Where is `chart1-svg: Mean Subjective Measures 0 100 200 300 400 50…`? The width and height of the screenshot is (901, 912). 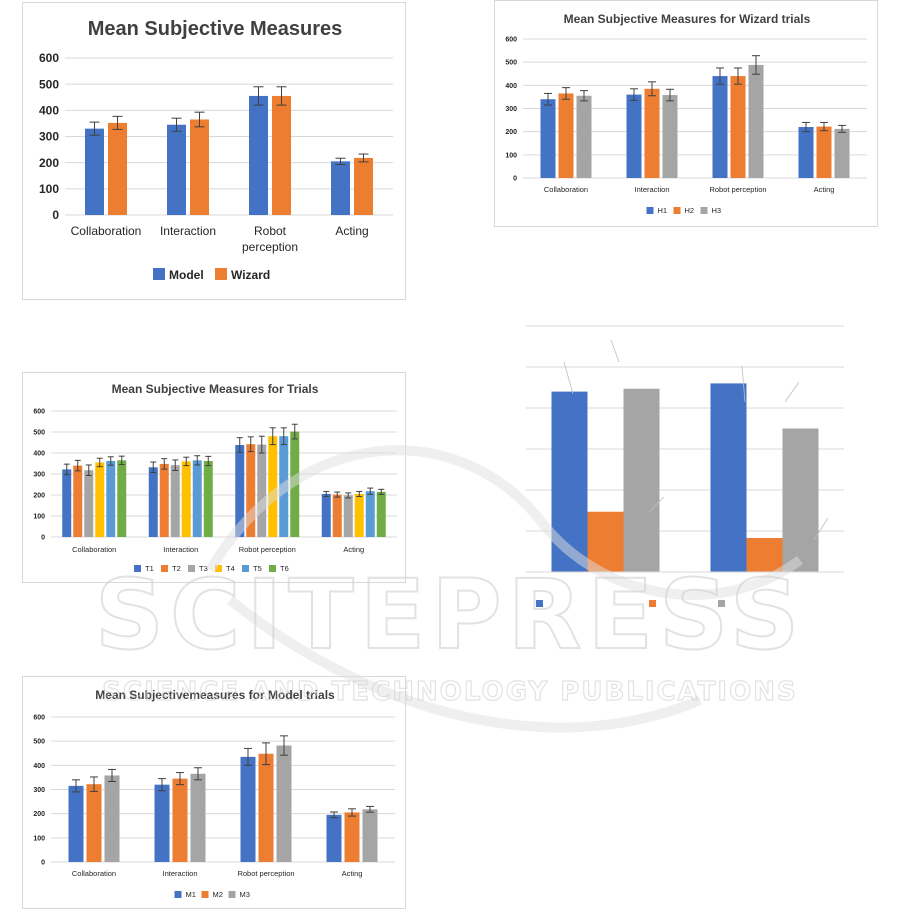 chart1-svg: Mean Subjective Measures 0 100 200 300 400 50… is located at coordinates (216, 150).